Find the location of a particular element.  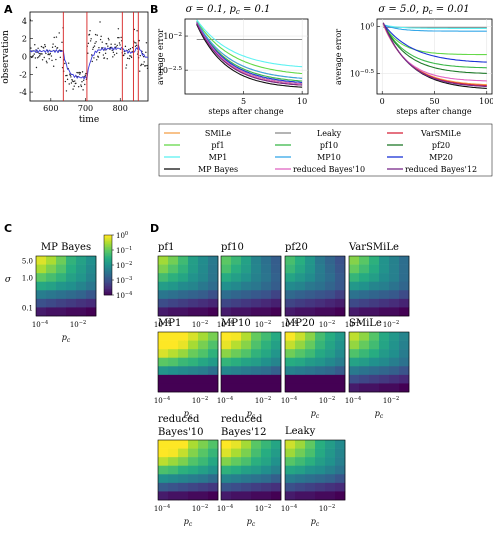

legend-label: MP10 is located at coordinates (329, 157).